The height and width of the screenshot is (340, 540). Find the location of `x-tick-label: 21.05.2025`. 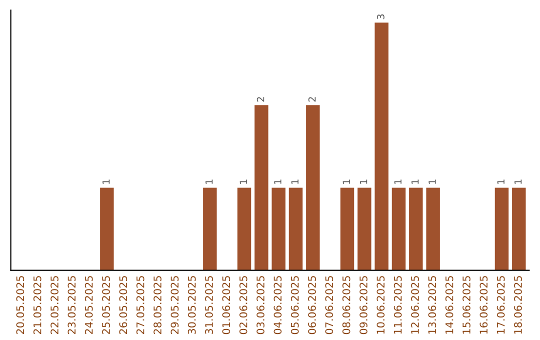

x-tick-label: 21.05.2025 is located at coordinates (37, 305).